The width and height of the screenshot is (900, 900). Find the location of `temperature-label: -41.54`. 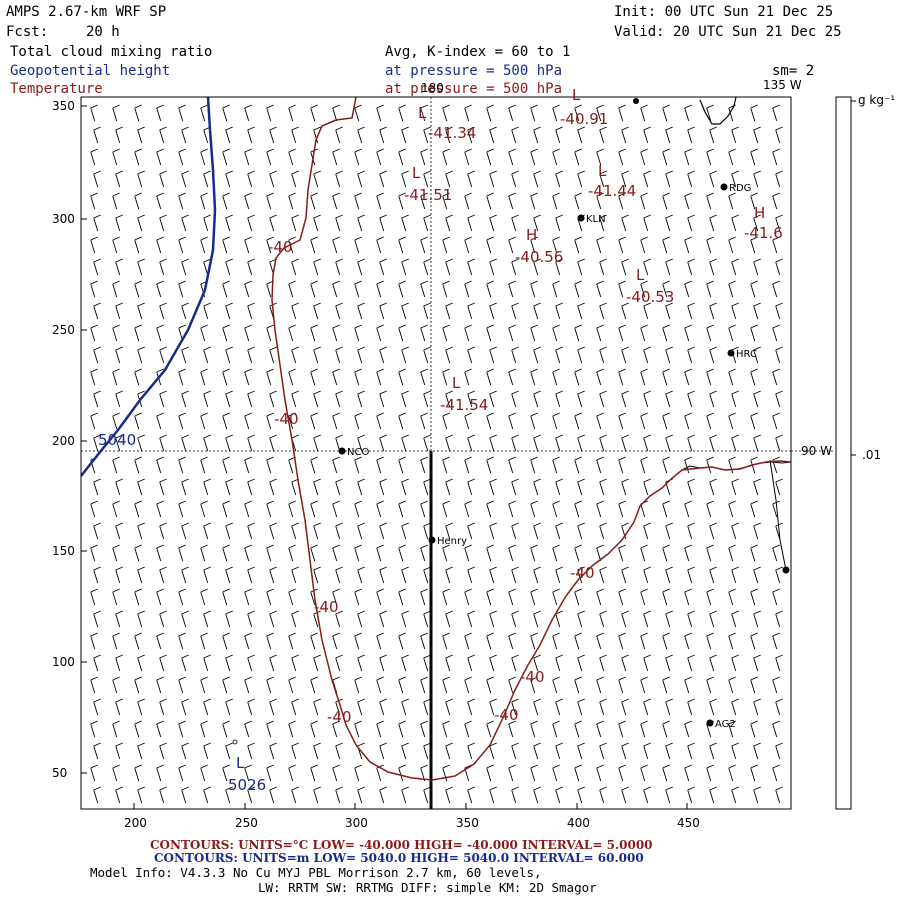

temperature-label: -41.54 is located at coordinates (464, 405).